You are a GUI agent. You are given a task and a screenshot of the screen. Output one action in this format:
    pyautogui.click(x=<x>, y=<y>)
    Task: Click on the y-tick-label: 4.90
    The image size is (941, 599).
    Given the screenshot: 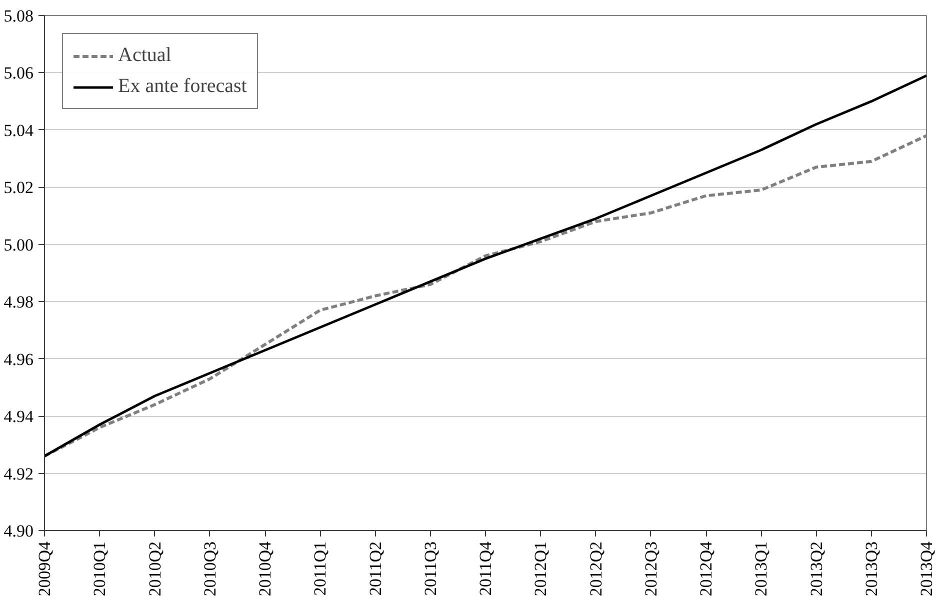 What is the action you would take?
    pyautogui.click(x=19, y=531)
    